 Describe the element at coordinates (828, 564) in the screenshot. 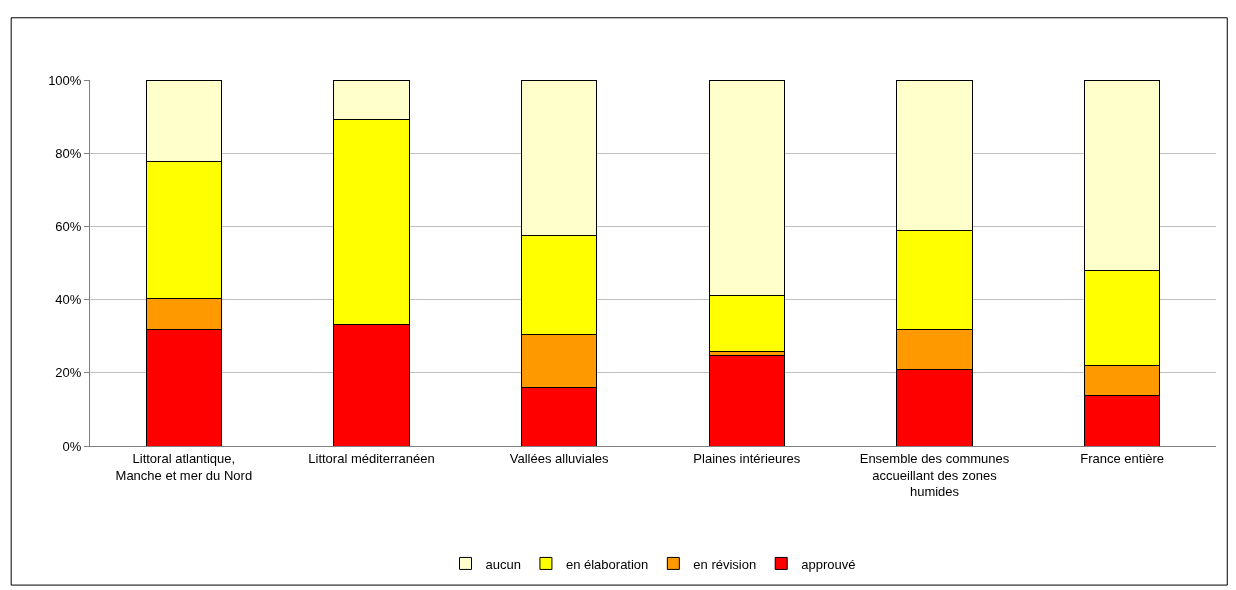

I see `legend-label: approuvé` at that location.